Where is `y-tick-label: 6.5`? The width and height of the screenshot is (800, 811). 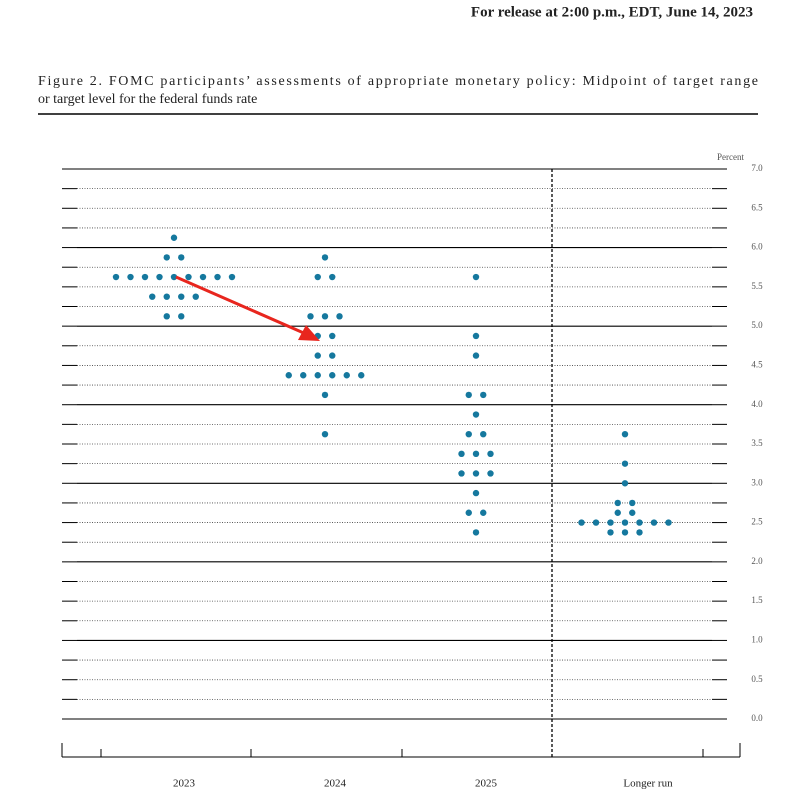
y-tick-label: 6.5 is located at coordinates (757, 207).